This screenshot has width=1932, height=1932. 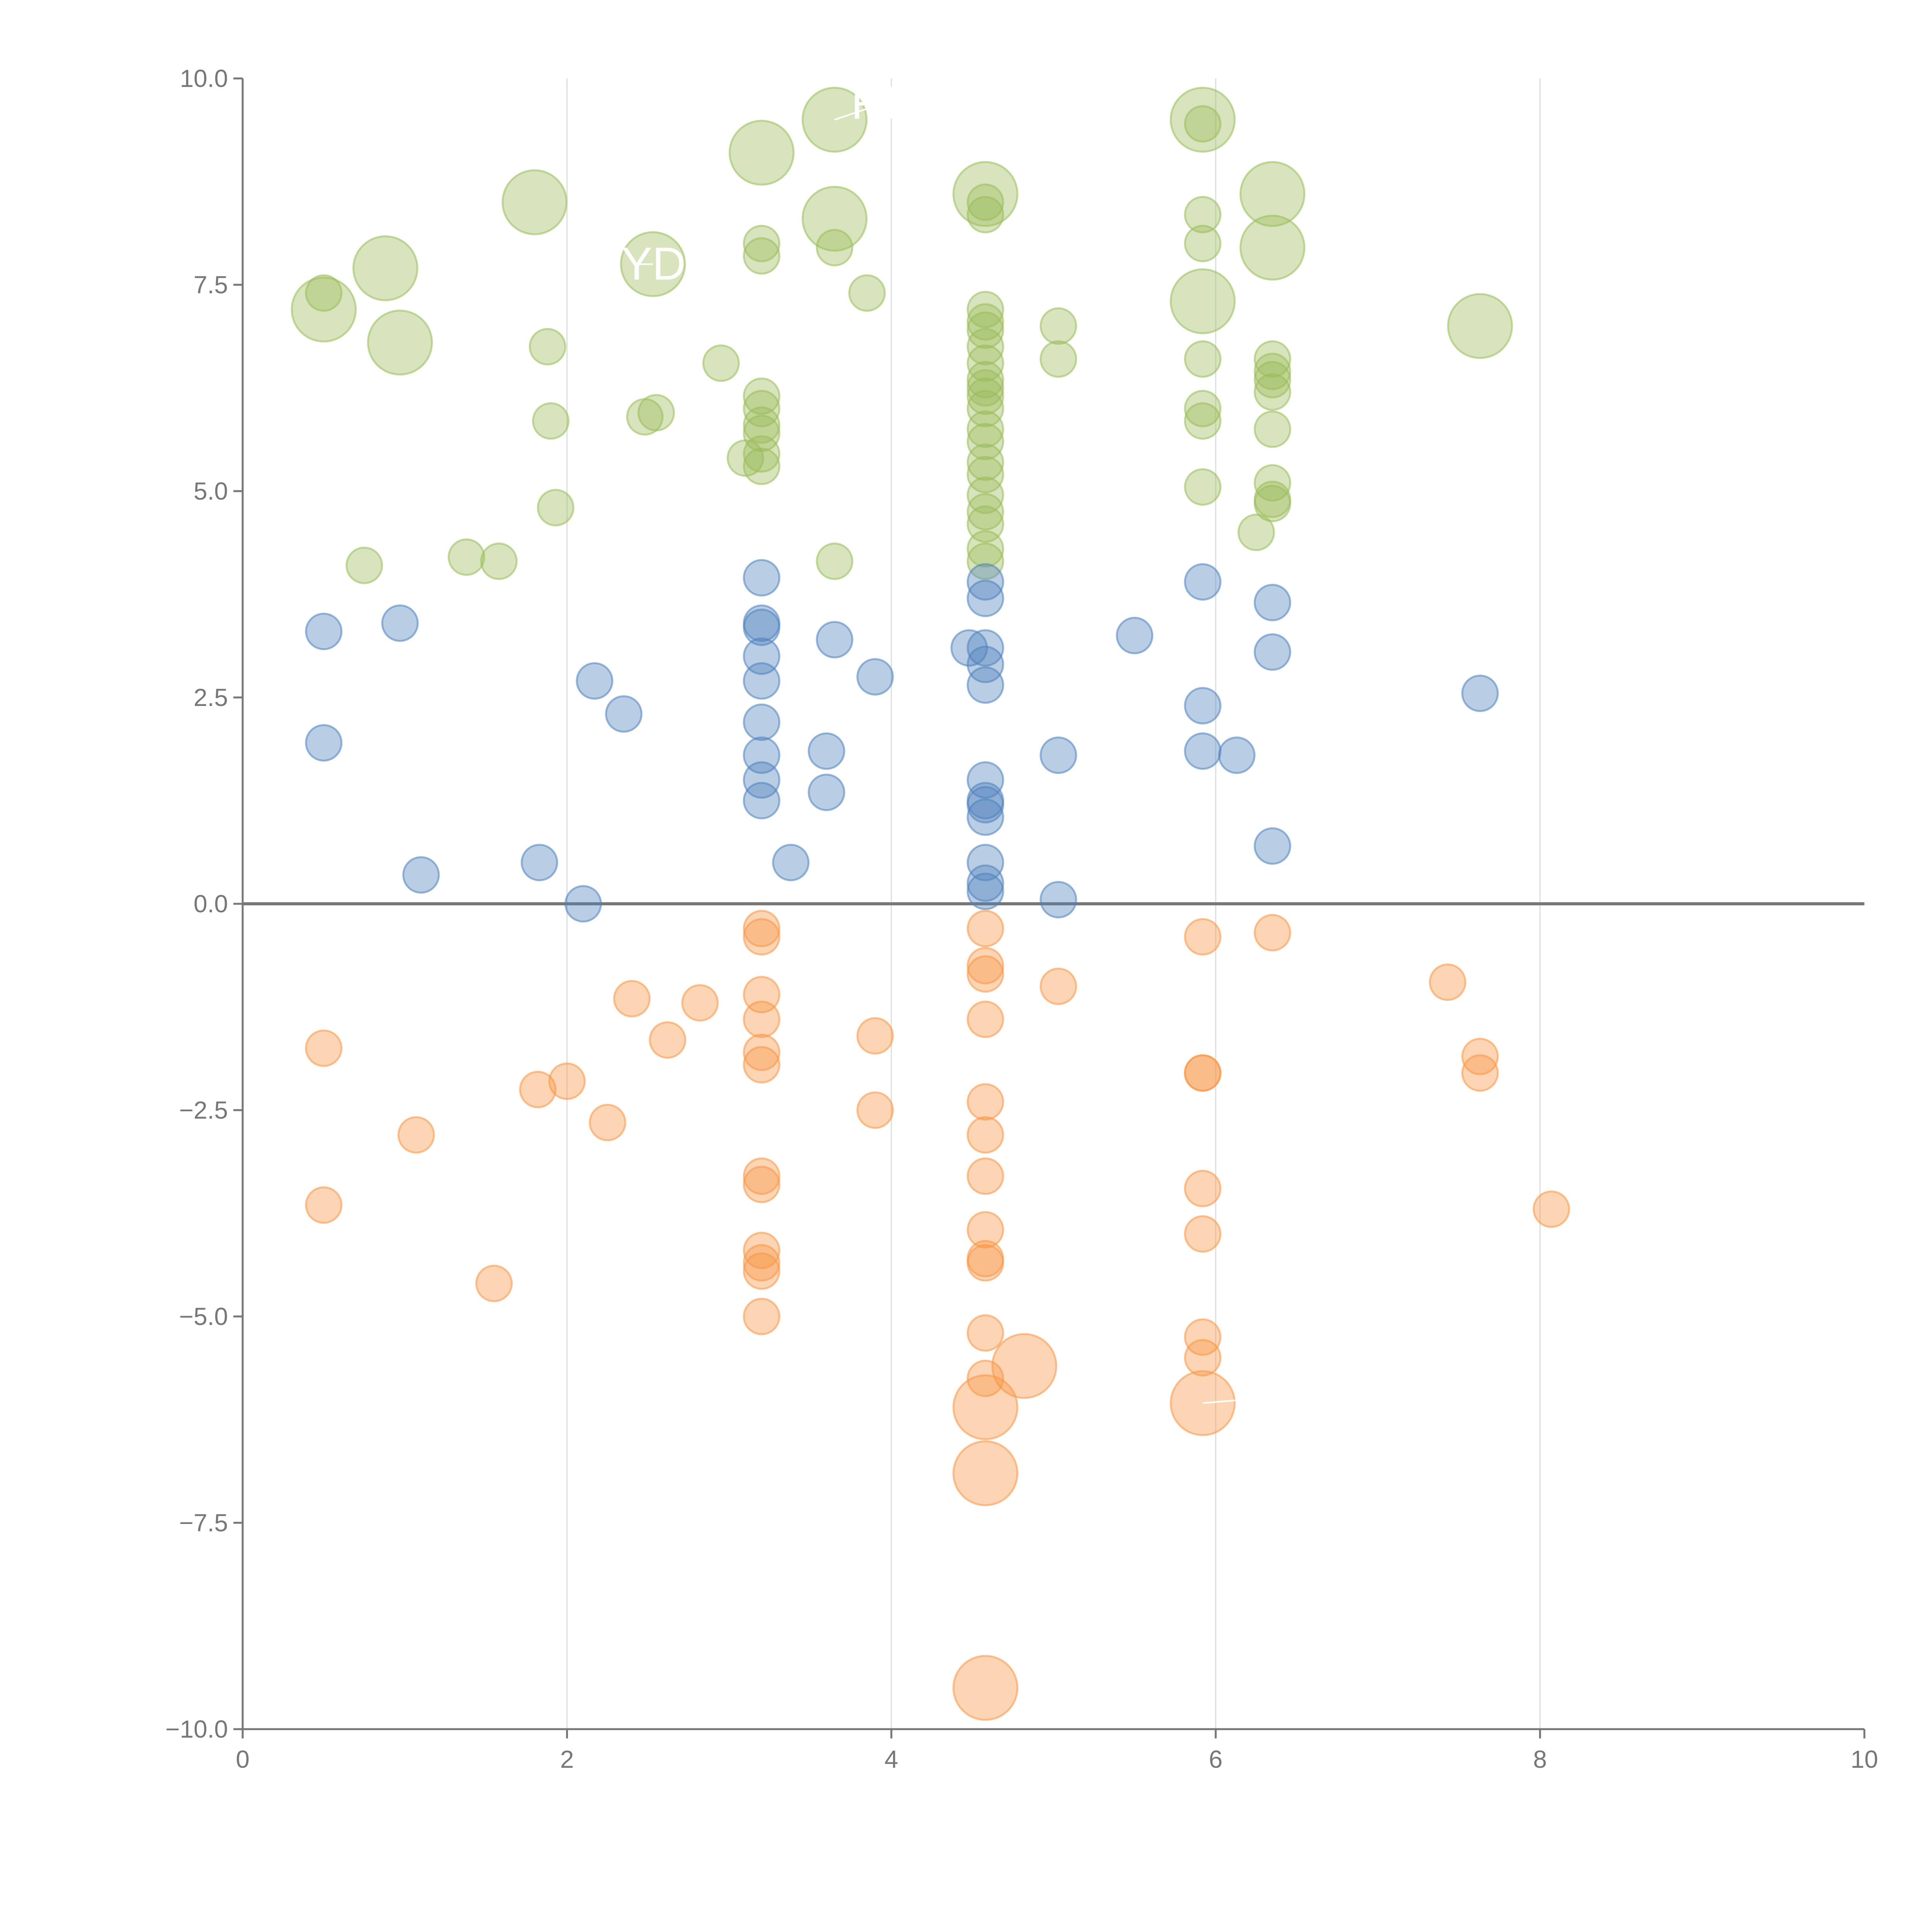 I want to click on y-tick-label: −10.0, so click(x=197, y=1729).